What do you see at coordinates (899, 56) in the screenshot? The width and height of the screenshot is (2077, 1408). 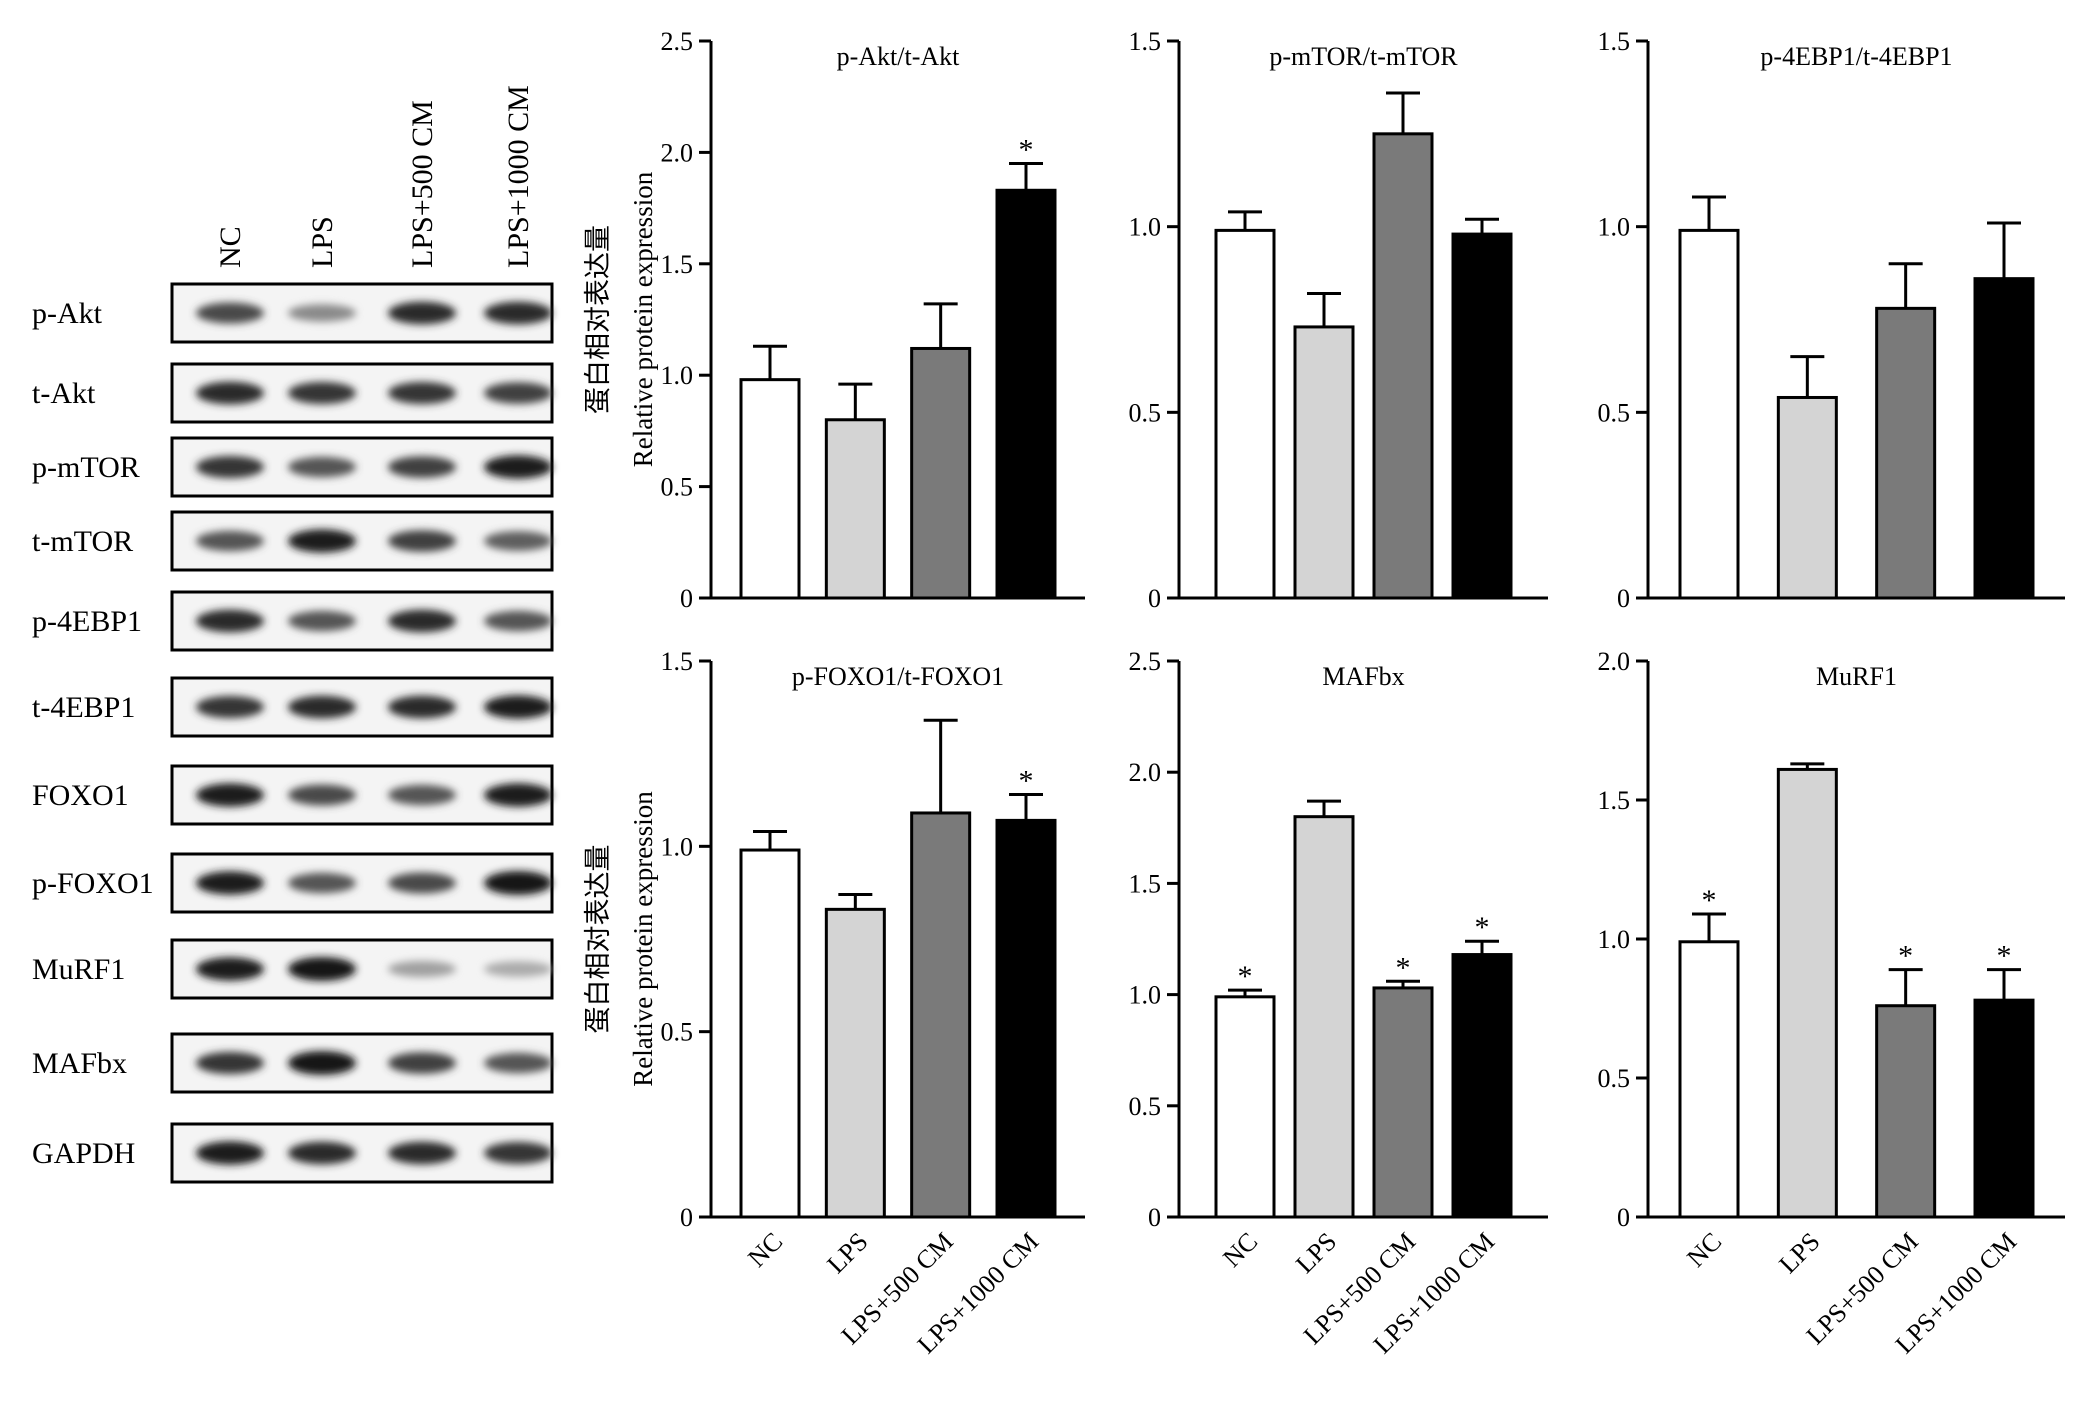 I see `chart-title: p-Akt/t-Akt` at bounding box center [899, 56].